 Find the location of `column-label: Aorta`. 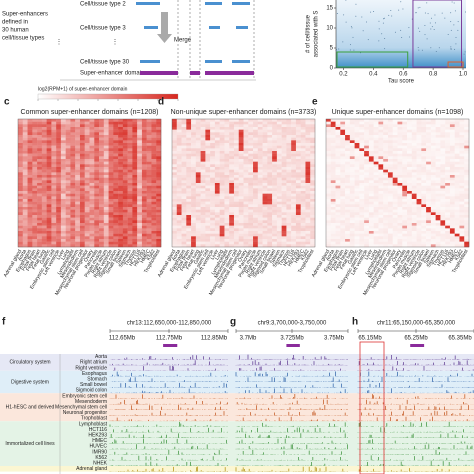

column-label: Aorta is located at coordinates (22, 255).